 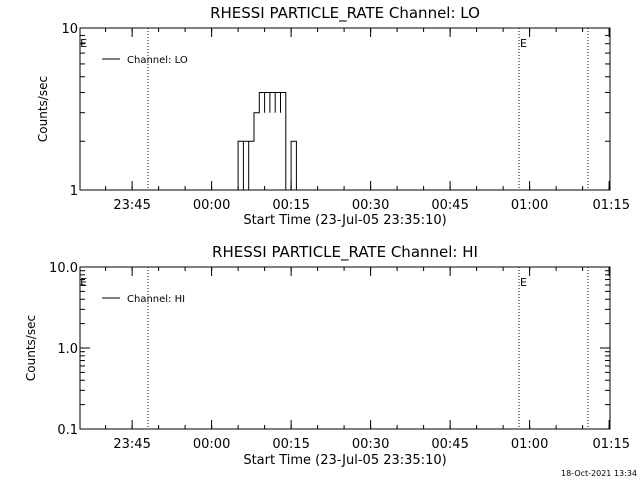 What do you see at coordinates (74, 191) in the screenshot?
I see `y-tick-label: 1` at bounding box center [74, 191].